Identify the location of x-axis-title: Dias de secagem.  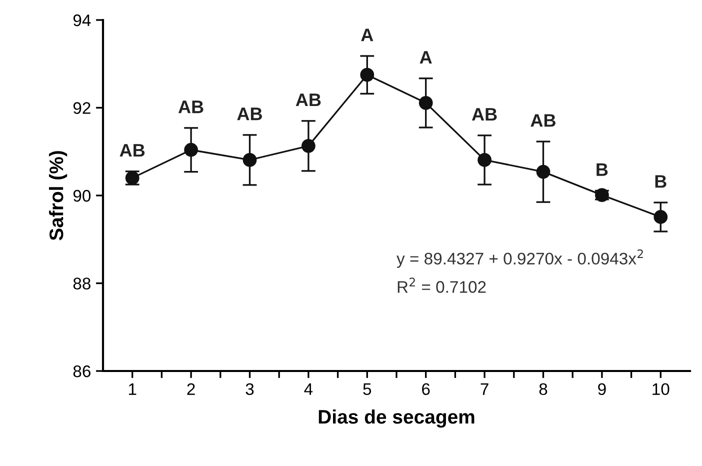
(396, 418).